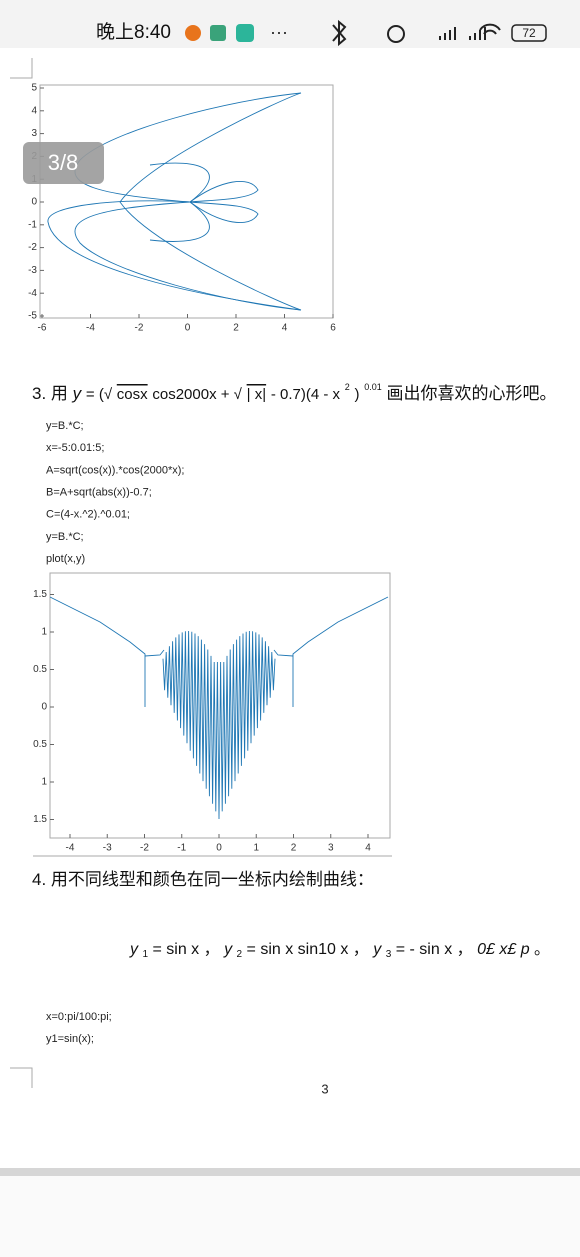 This screenshot has height=1257, width=580. I want to click on formula-part: | x|, so click(256, 394).